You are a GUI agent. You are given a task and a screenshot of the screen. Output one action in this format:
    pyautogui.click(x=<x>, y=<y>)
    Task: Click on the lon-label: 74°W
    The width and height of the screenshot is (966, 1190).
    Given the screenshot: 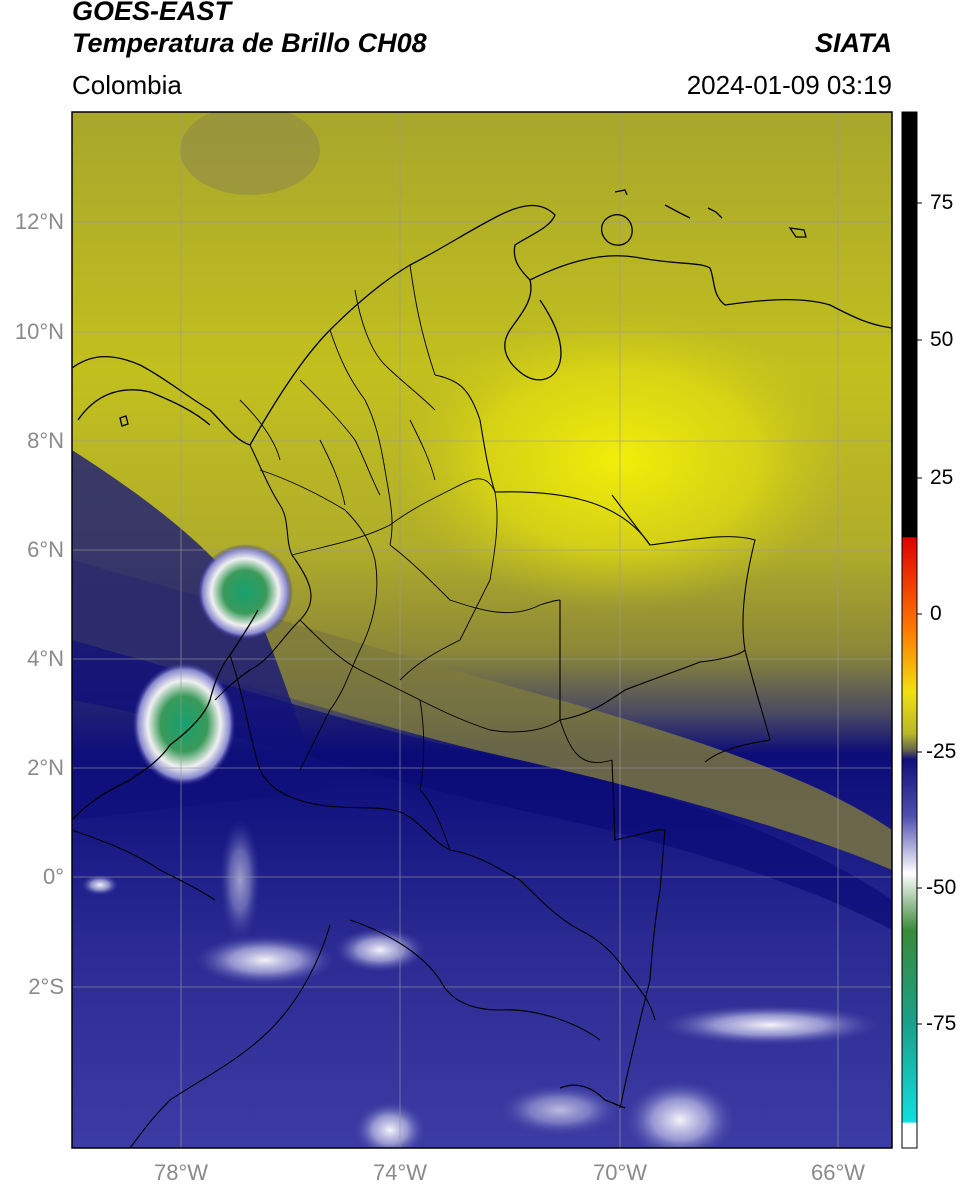 What is the action you would take?
    pyautogui.click(x=400, y=1172)
    